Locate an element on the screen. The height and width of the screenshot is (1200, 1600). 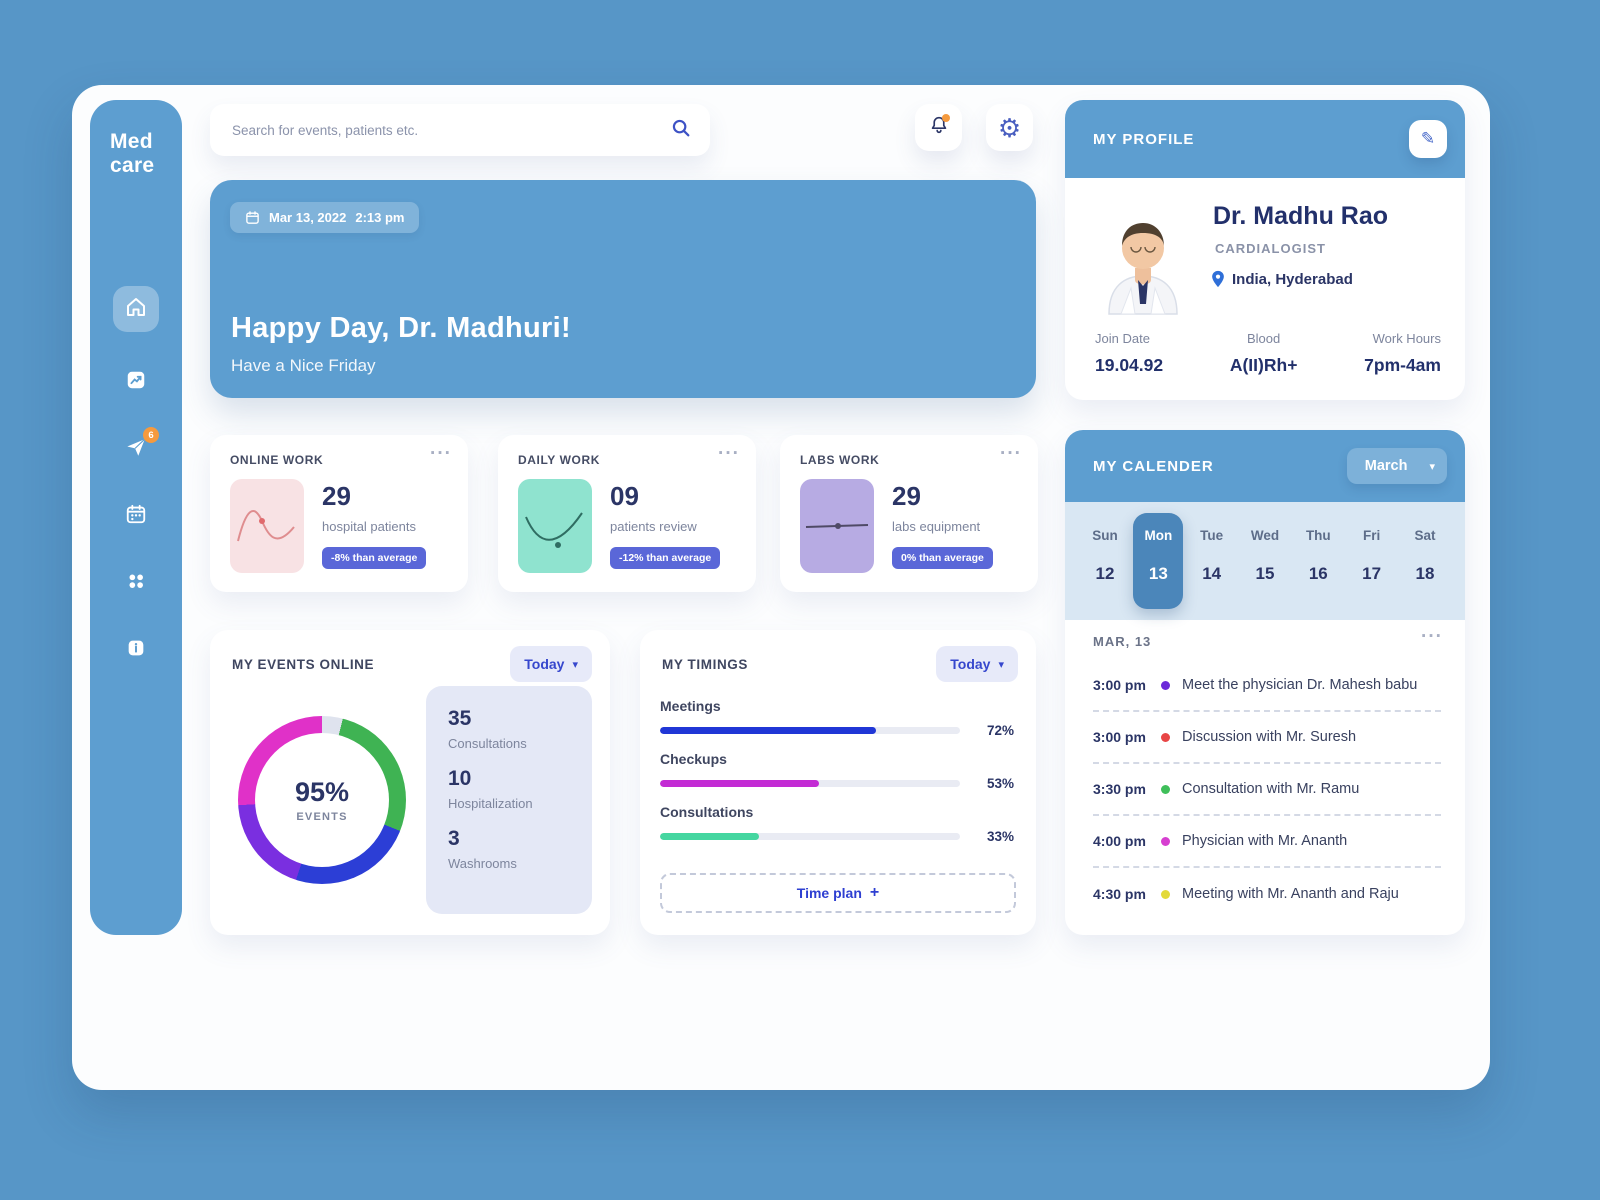
events-stat-value: 10 is located at coordinates (460, 778).